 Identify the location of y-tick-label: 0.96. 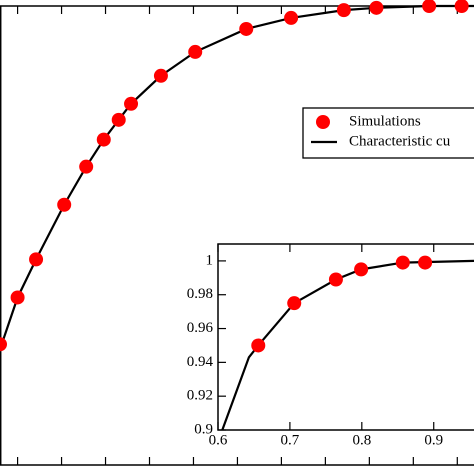
(200, 328).